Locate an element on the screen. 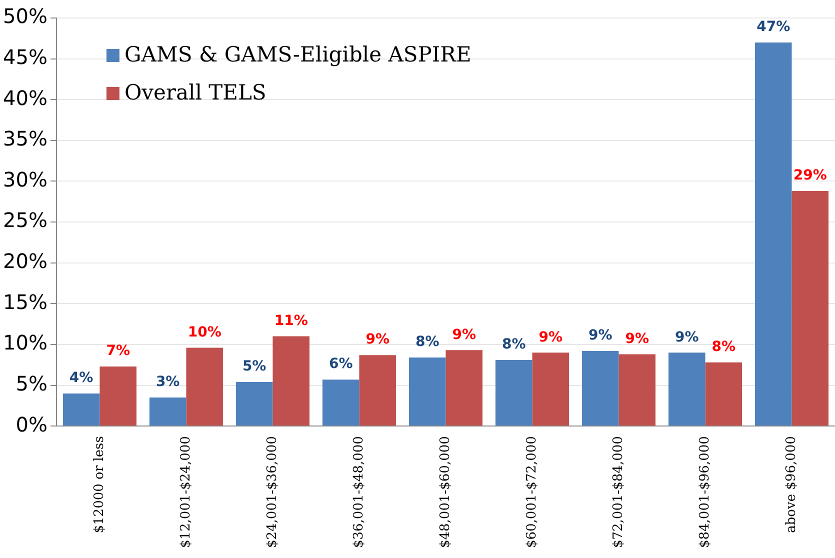  legend-label: Overall TELS is located at coordinates (195, 92).